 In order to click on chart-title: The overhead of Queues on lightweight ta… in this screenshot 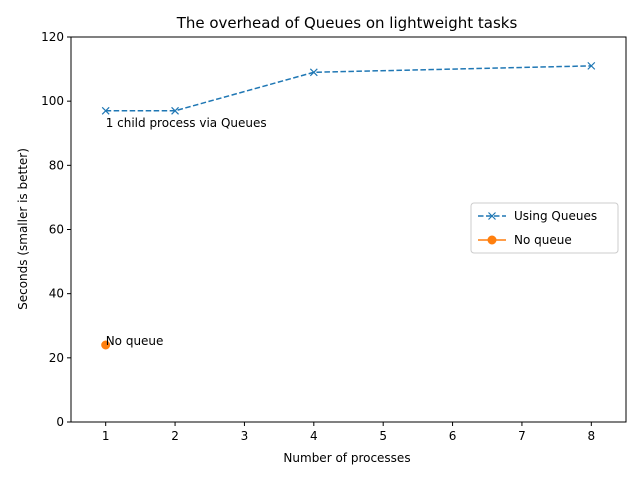, I will do `click(347, 23)`.